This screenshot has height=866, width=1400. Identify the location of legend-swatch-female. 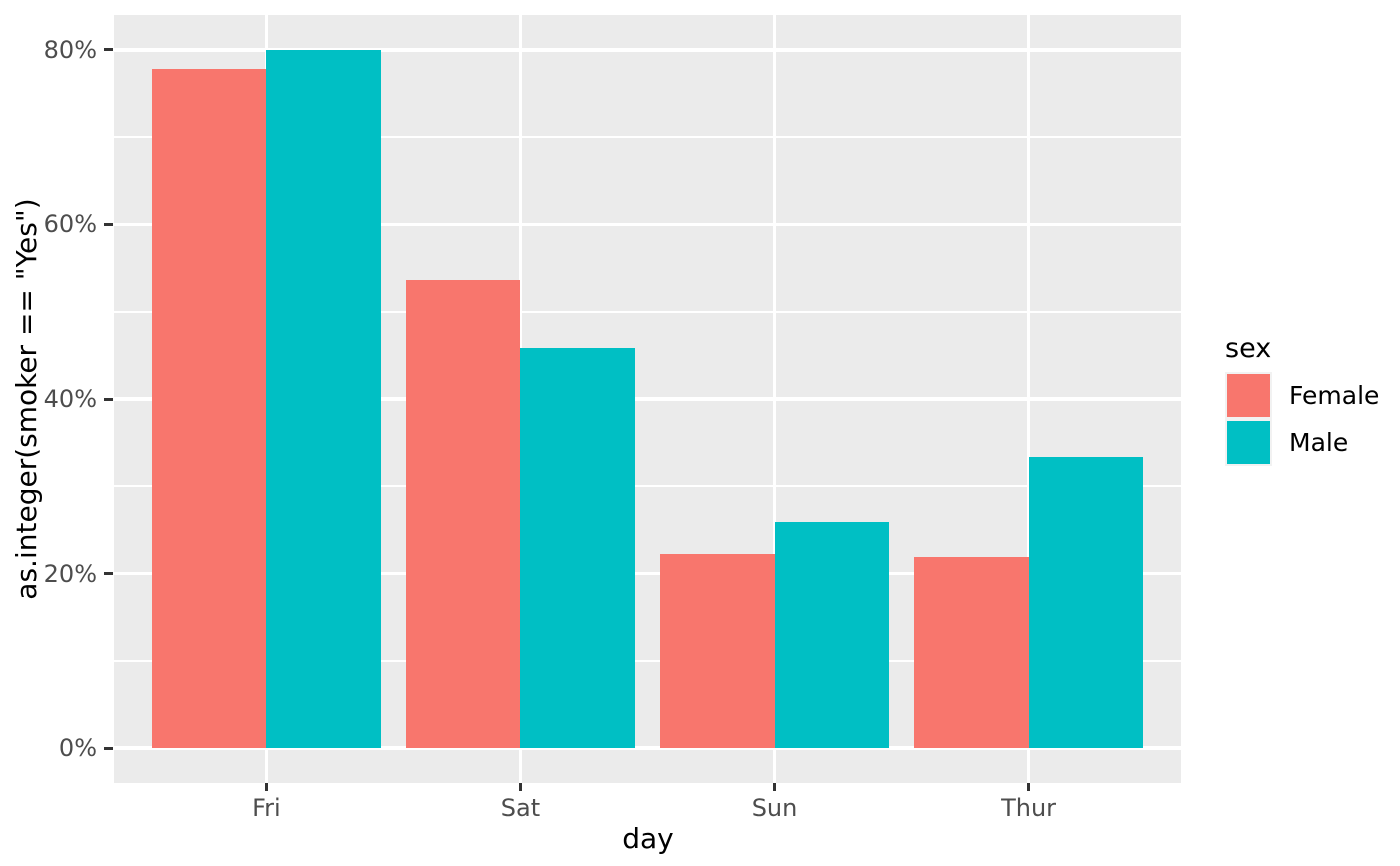
(1248, 396).